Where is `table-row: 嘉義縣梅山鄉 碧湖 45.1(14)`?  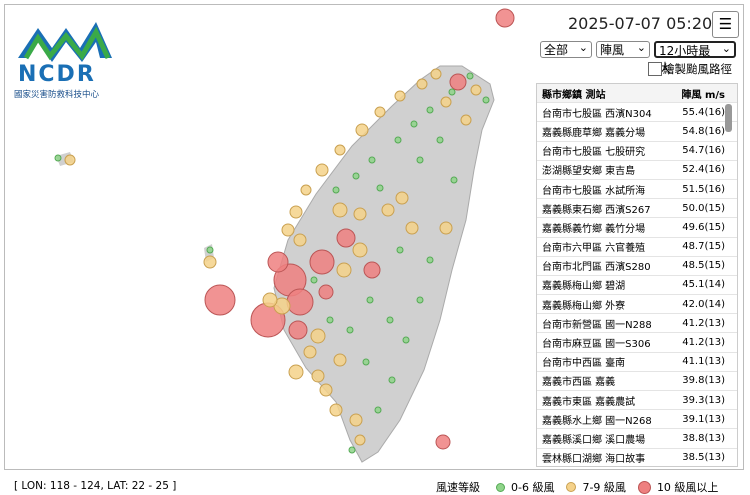 table-row: 嘉義縣梅山鄉 碧湖 45.1(14) is located at coordinates (637, 286).